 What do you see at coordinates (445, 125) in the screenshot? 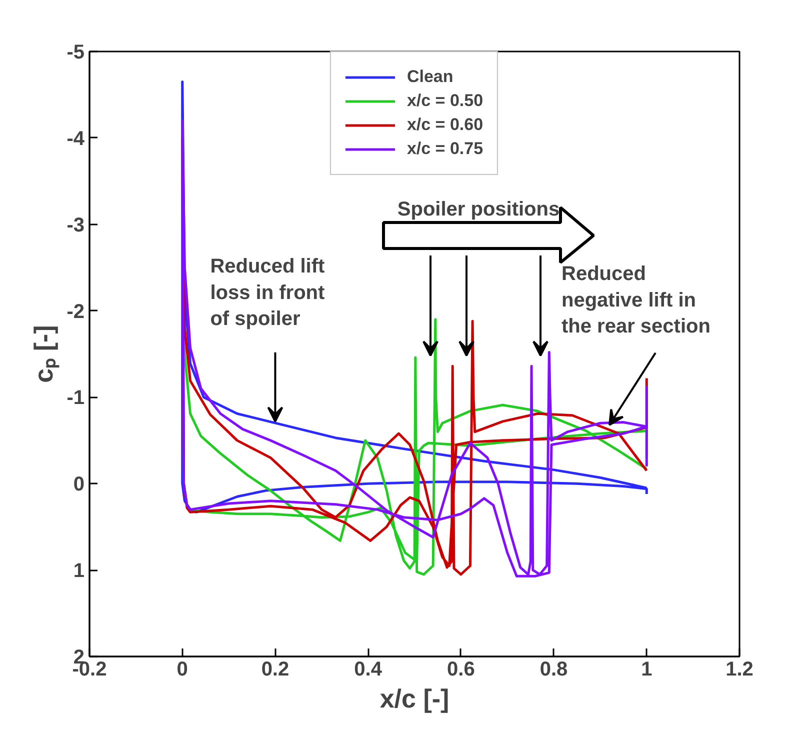
I see `legend-label: x/c = 0.60` at bounding box center [445, 125].